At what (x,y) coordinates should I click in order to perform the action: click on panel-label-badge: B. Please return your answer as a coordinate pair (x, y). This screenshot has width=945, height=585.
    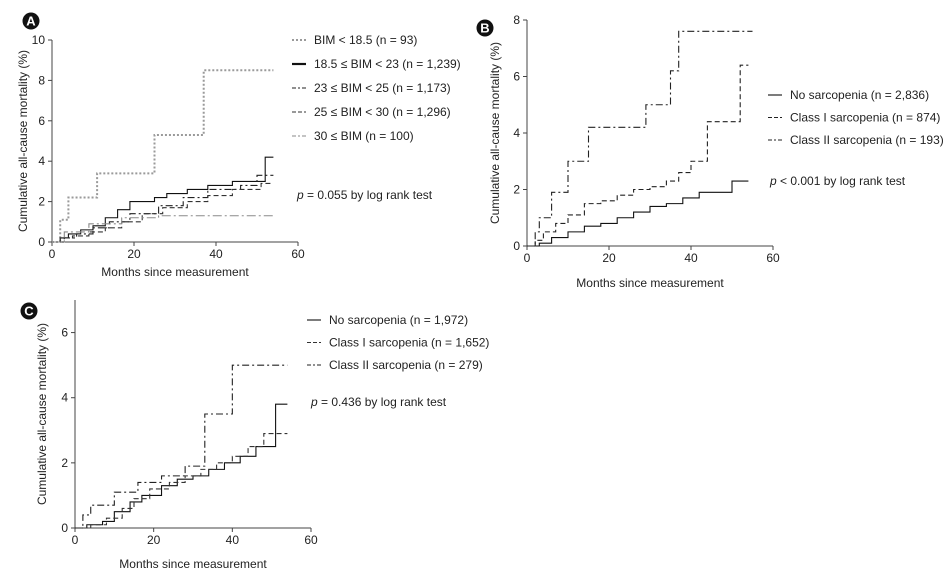
    Looking at the image, I should click on (485, 28).